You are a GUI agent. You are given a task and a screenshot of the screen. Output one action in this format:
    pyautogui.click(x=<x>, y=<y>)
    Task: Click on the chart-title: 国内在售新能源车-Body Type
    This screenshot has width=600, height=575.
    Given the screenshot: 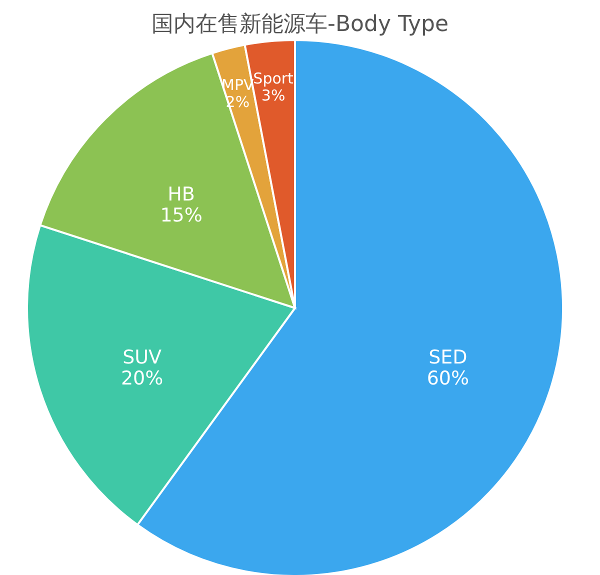 What is the action you would take?
    pyautogui.click(x=300, y=24)
    